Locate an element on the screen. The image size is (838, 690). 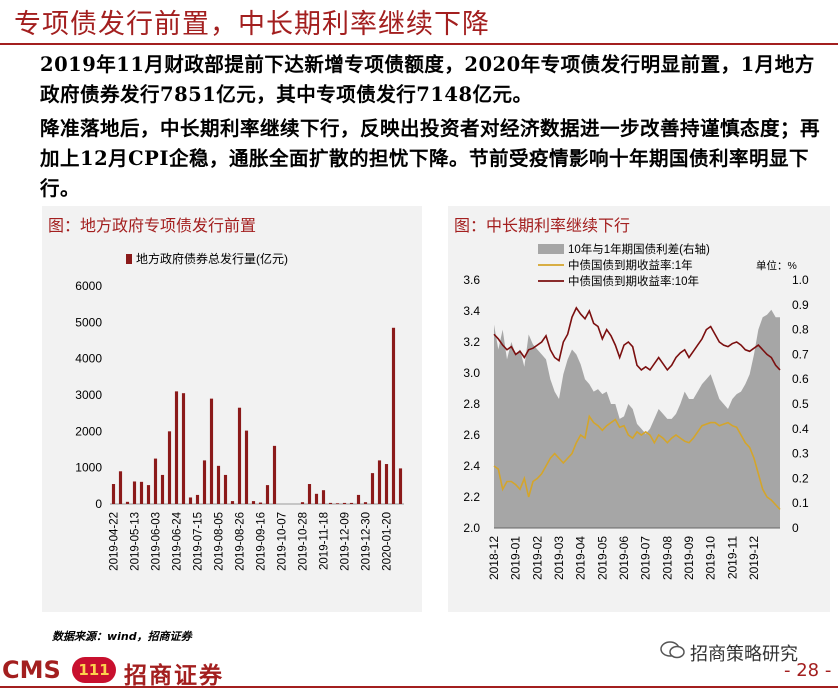
x-tick-label: 2018-12 is located at coordinates (494, 558).